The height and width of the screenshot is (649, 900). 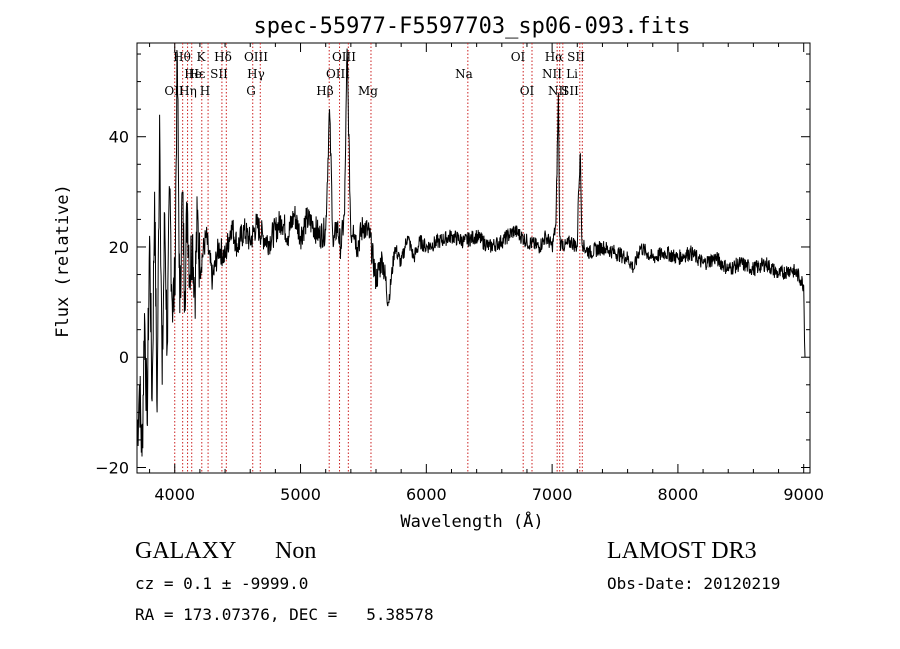 What do you see at coordinates (527, 91) in the screenshot?
I see `line-label-18: OI` at bounding box center [527, 91].